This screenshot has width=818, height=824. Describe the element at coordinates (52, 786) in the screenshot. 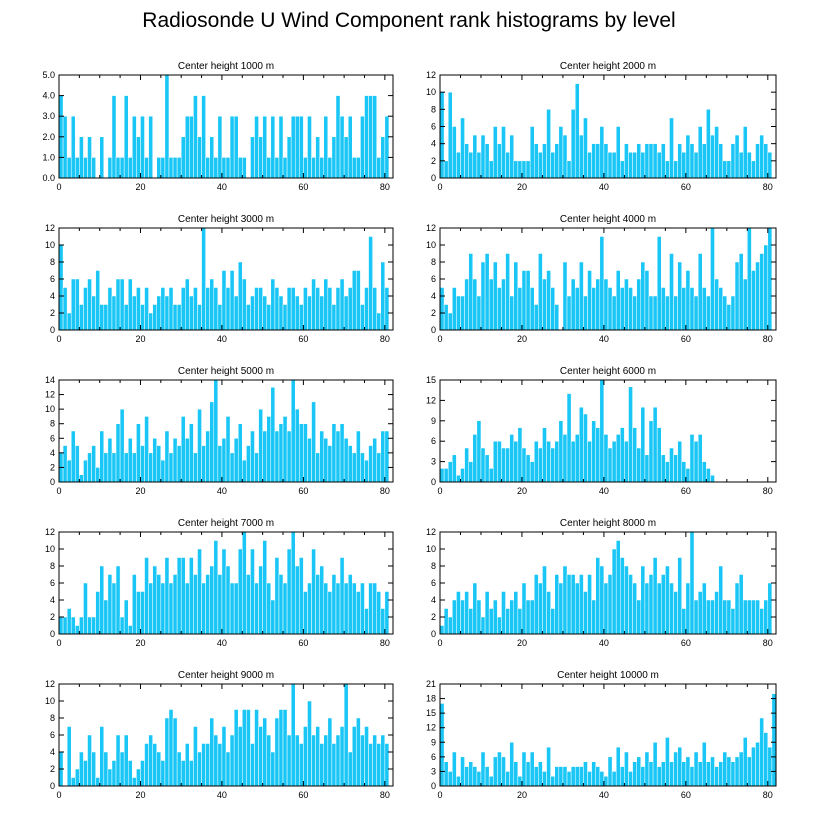

I see `panel-9-ytick-label-0: 0` at that location.